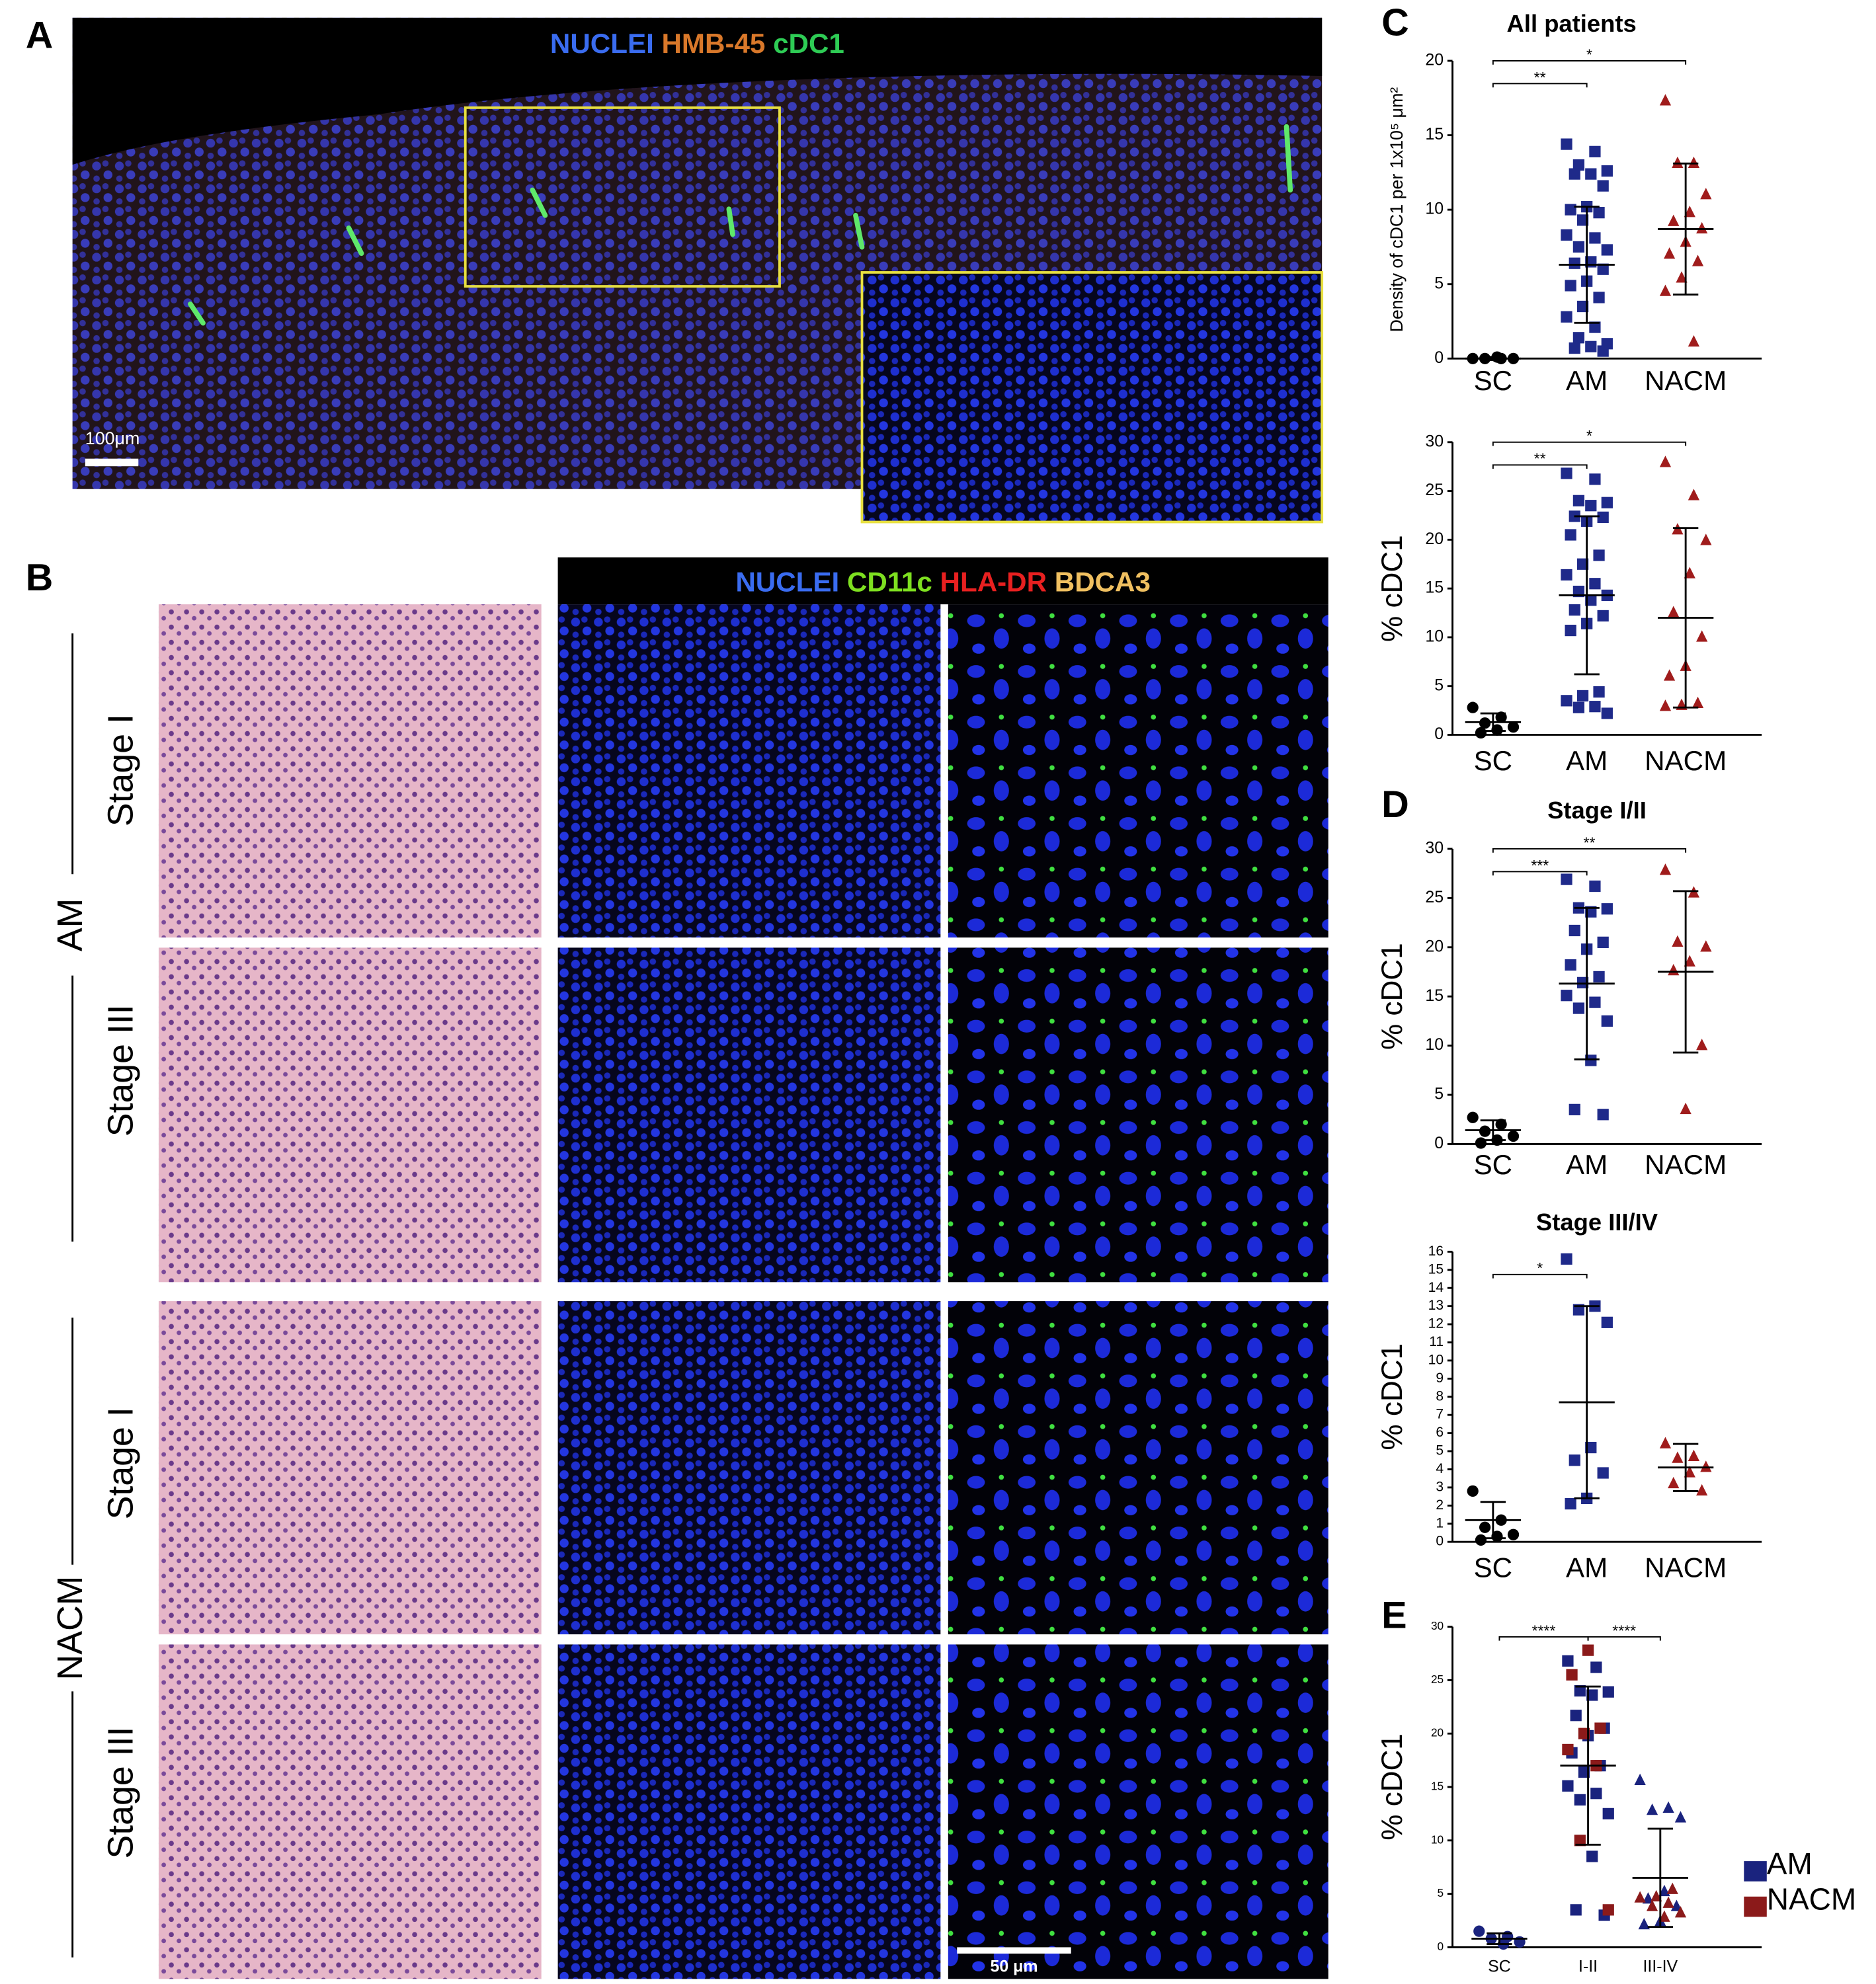 The height and width of the screenshot is (1984, 1876). Describe the element at coordinates (1440, 1432) in the screenshot. I see `y-tick-label: 6` at that location.